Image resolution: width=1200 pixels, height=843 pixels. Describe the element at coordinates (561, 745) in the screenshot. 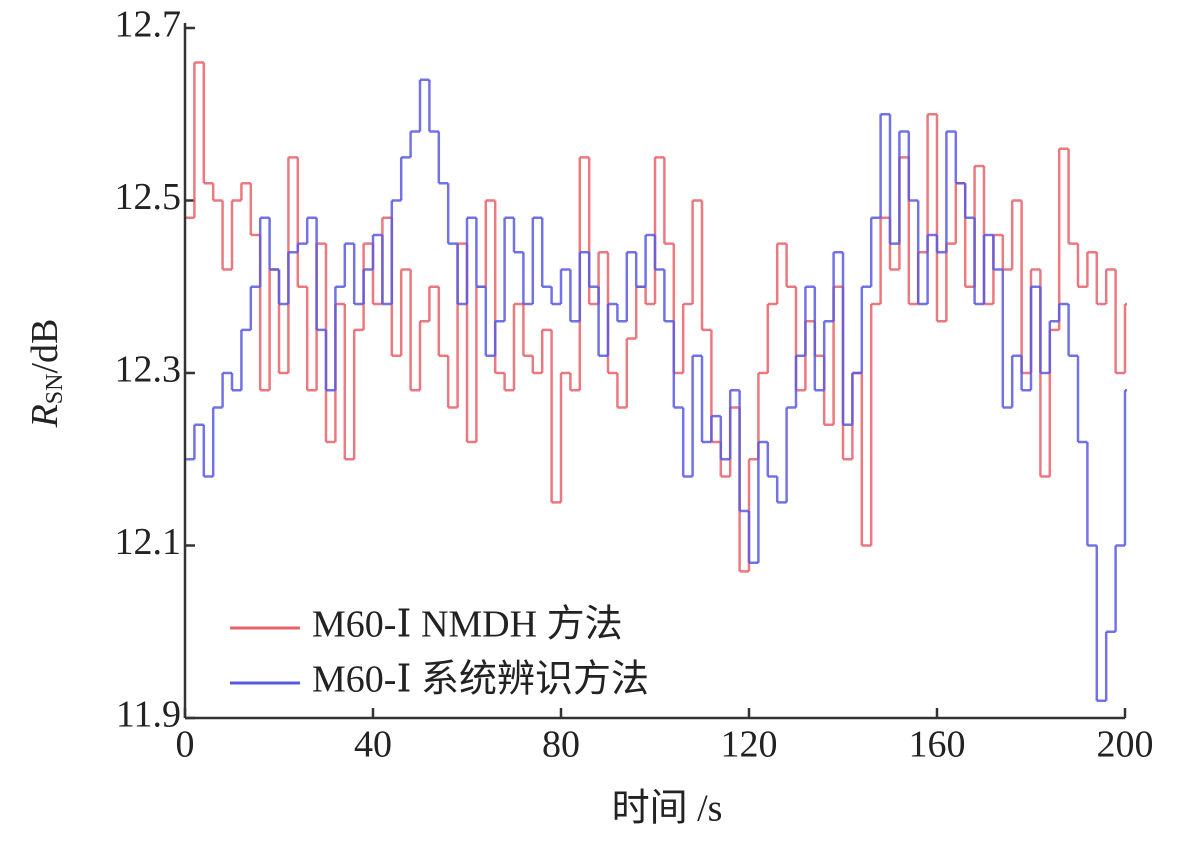

I see `x-tick-label: 80` at that location.